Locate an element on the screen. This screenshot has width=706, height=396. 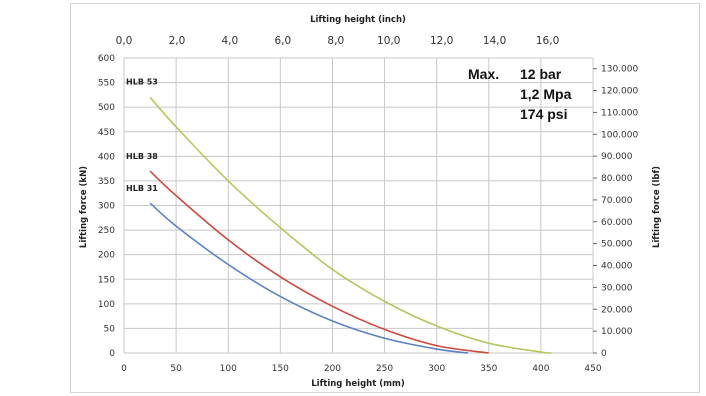
pressure-annotation: Max. 12 bar 1,2 Mpa 174 psi is located at coordinates (520, 94).